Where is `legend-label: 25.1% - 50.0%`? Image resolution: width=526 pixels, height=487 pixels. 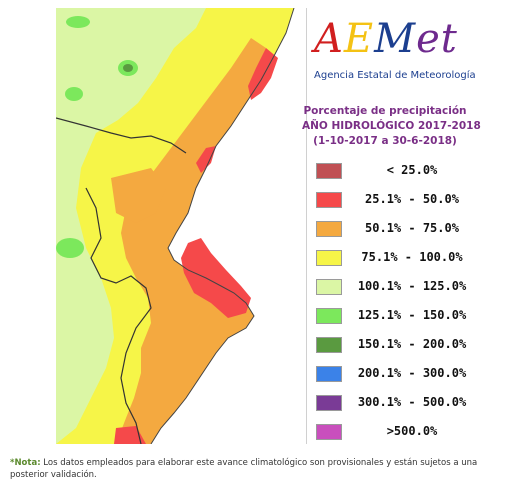 legend-label: 25.1% - 50.0% is located at coordinates (412, 199).